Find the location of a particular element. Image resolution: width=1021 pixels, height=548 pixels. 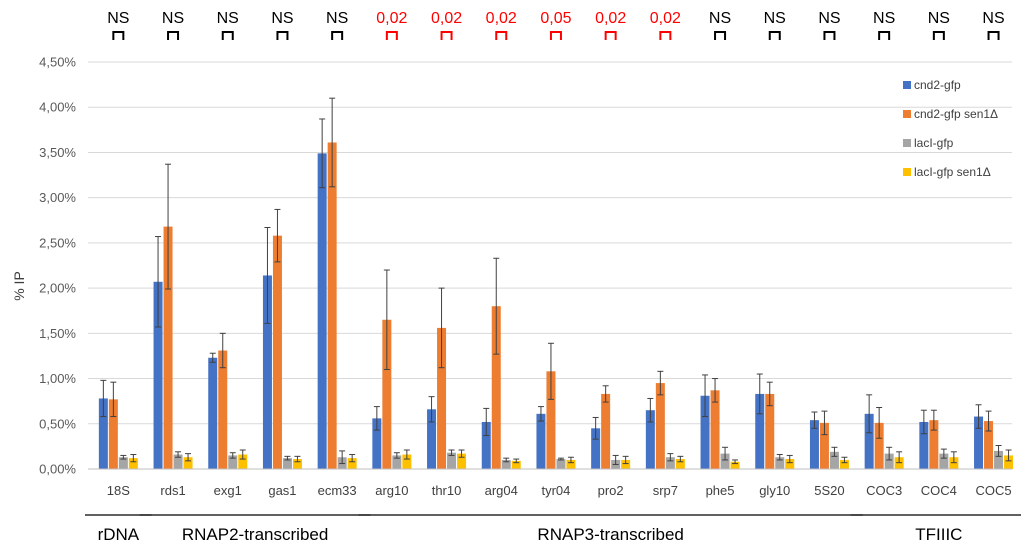

significance-label: 0,05 is located at coordinates (555, 18).